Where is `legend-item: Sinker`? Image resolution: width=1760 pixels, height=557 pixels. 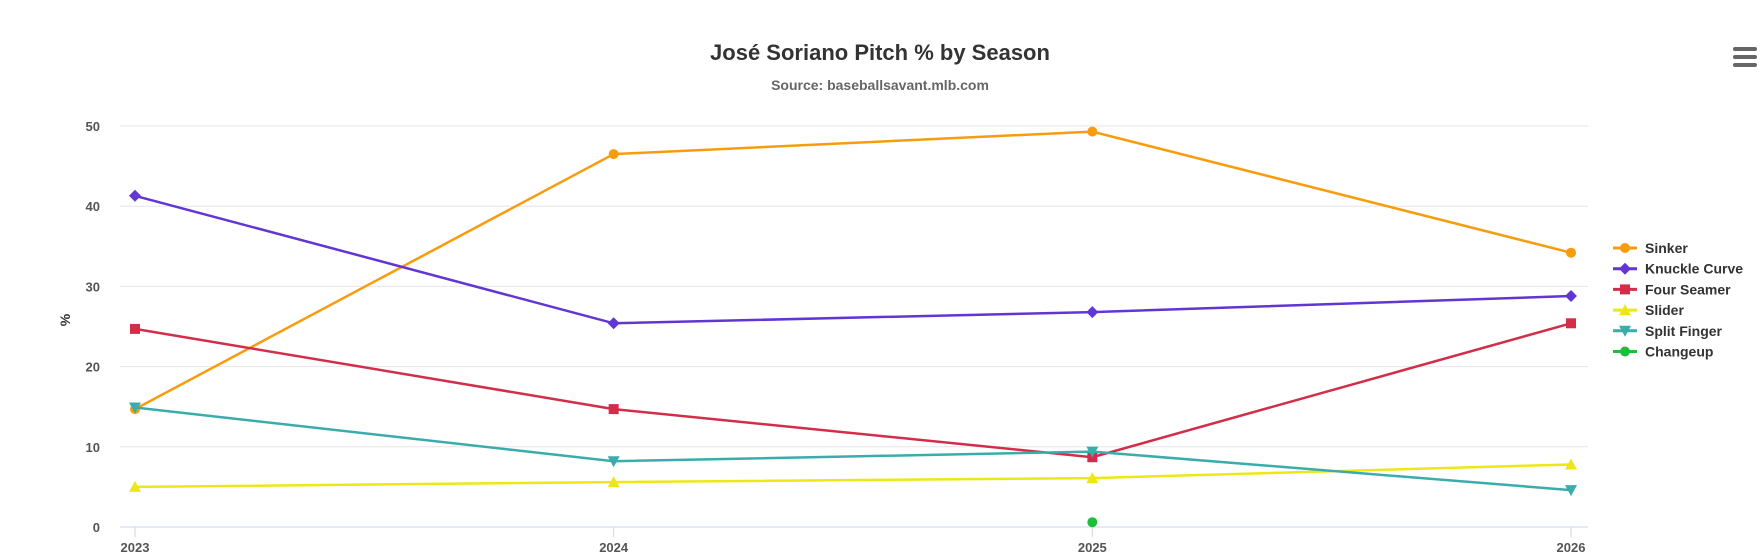
legend-item: Sinker is located at coordinates (1650, 248).